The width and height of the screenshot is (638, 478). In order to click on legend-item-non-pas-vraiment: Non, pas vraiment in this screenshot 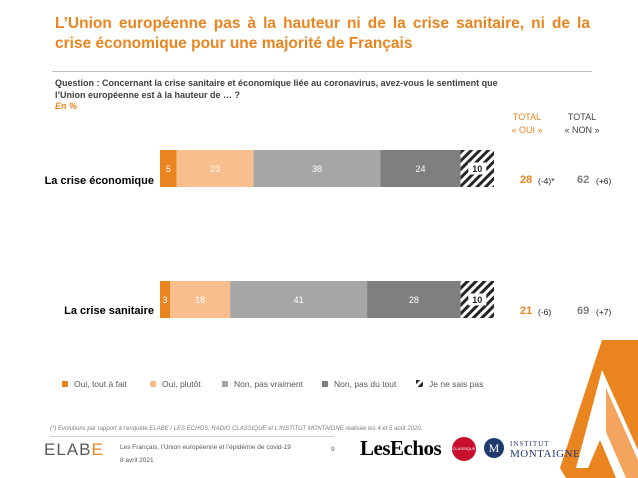, I will do `click(262, 384)`.